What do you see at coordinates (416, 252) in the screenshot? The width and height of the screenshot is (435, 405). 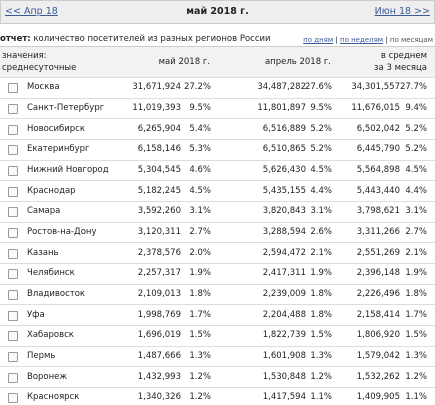 I see `share-value: 2.1%` at bounding box center [416, 252].